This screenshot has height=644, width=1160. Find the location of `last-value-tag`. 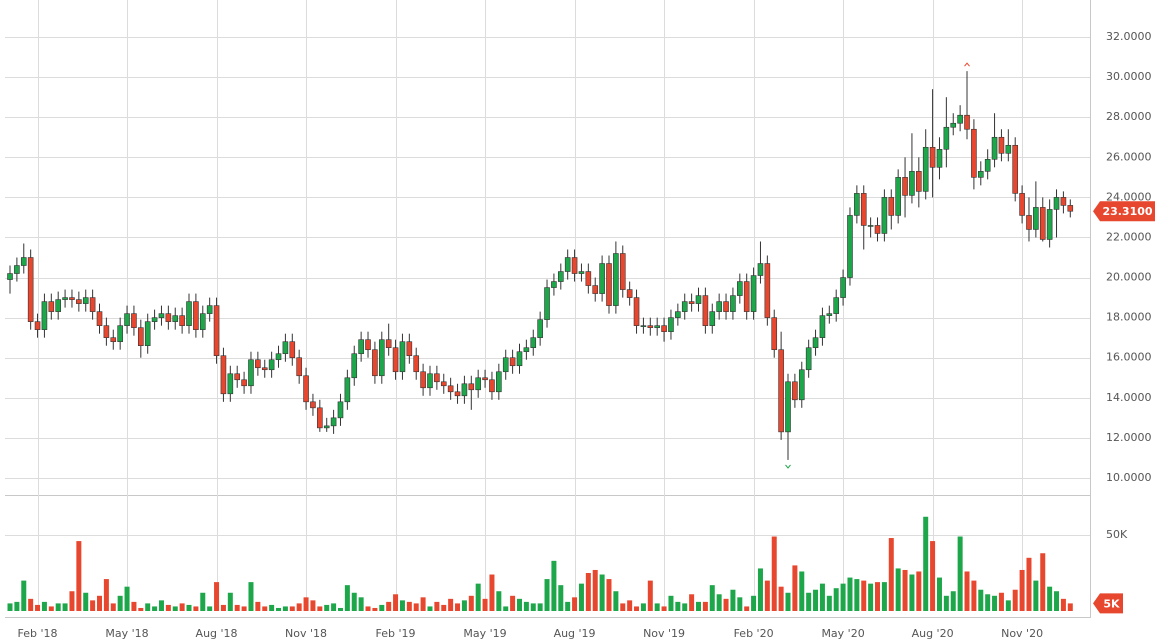

last-value-tag is located at coordinates (1108, 603).